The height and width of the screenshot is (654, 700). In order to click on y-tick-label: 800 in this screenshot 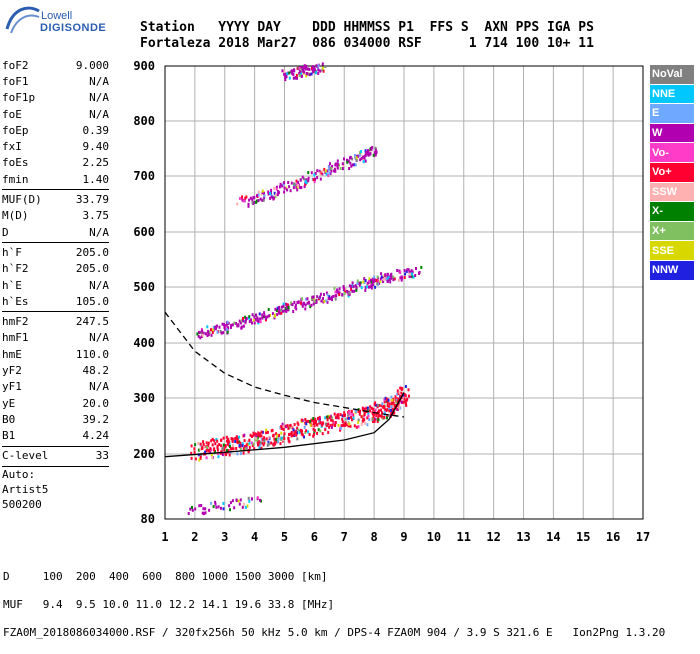, I will do `click(144, 121)`.